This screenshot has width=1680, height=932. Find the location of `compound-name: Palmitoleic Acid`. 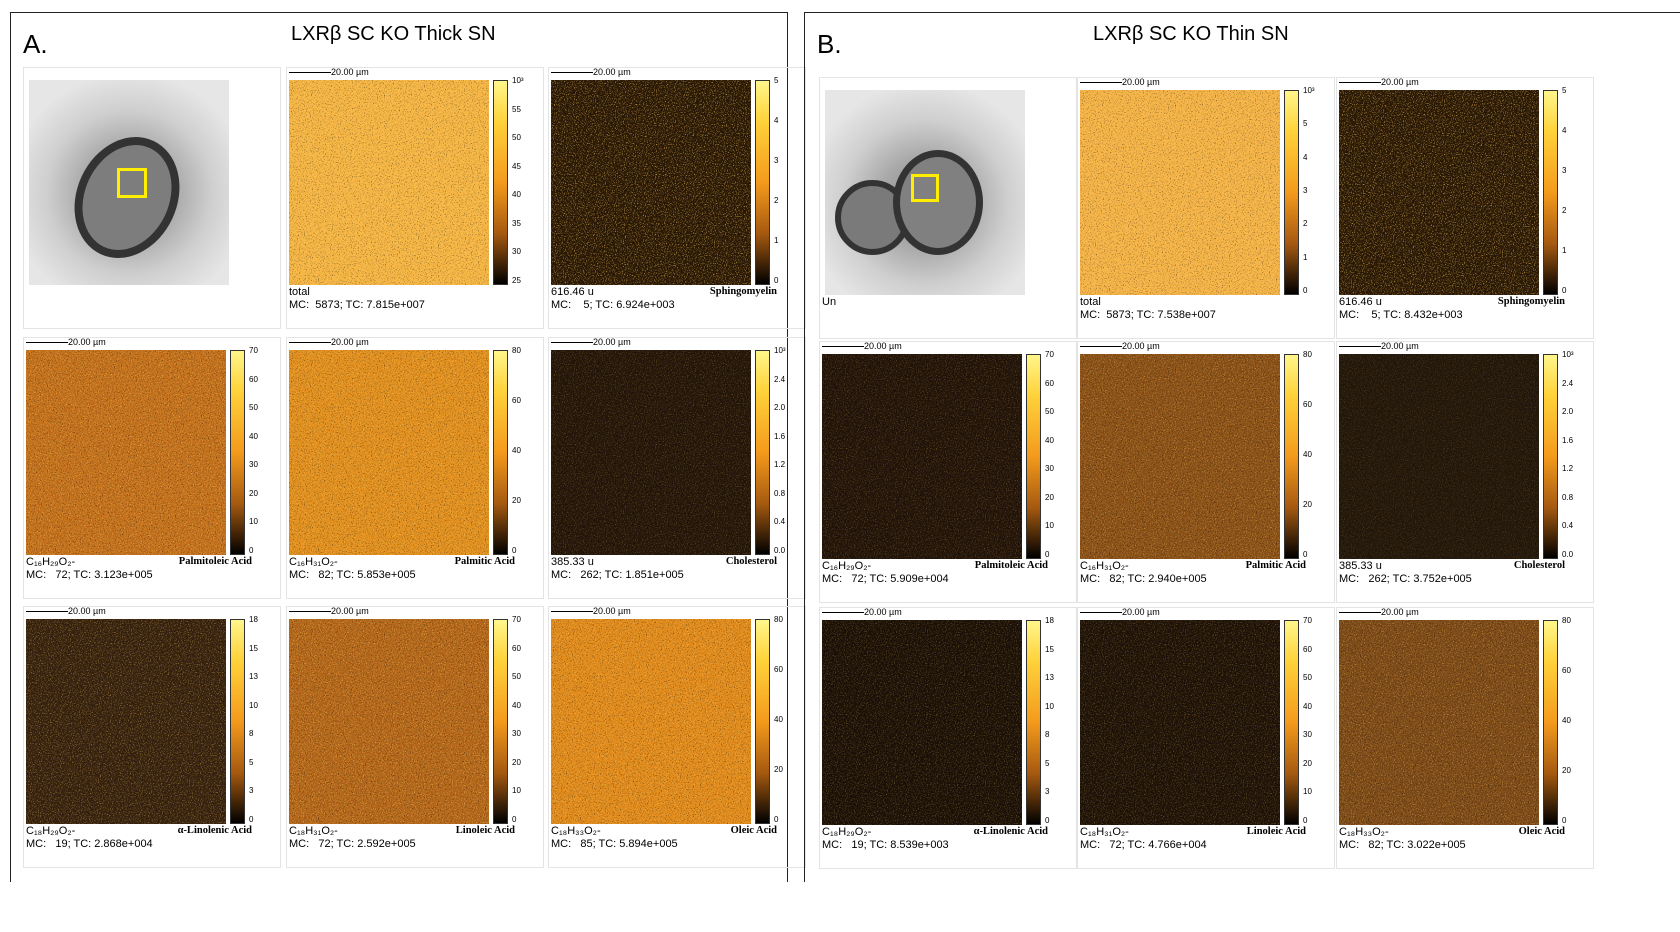

compound-name: Palmitoleic Acid is located at coordinates (1011, 565).